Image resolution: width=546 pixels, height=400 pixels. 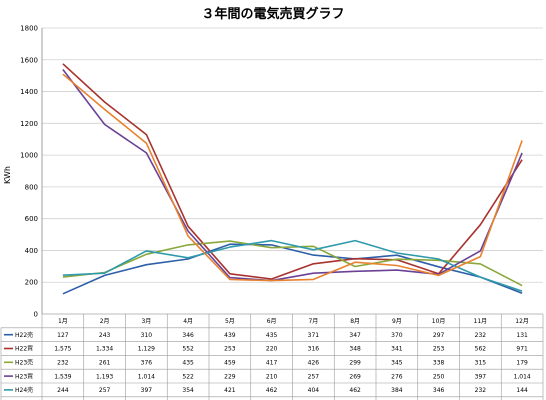 I want to click on data-label: 269, so click(x=355, y=376).